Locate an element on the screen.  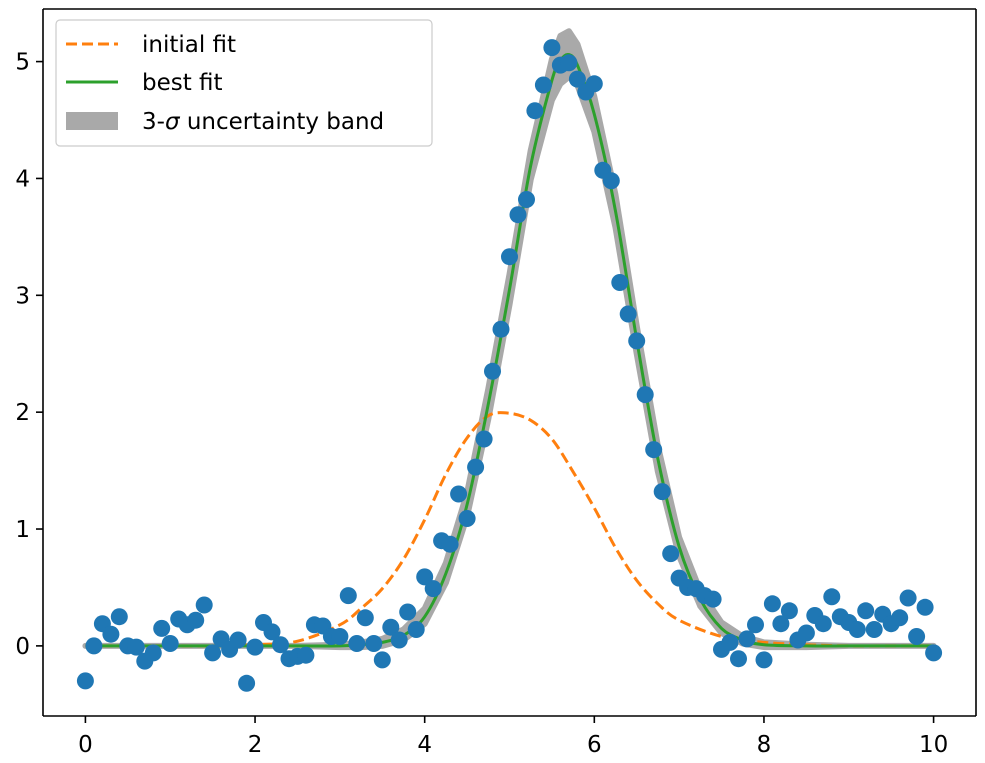
y-tick-label: 1 is located at coordinates (22, 530).